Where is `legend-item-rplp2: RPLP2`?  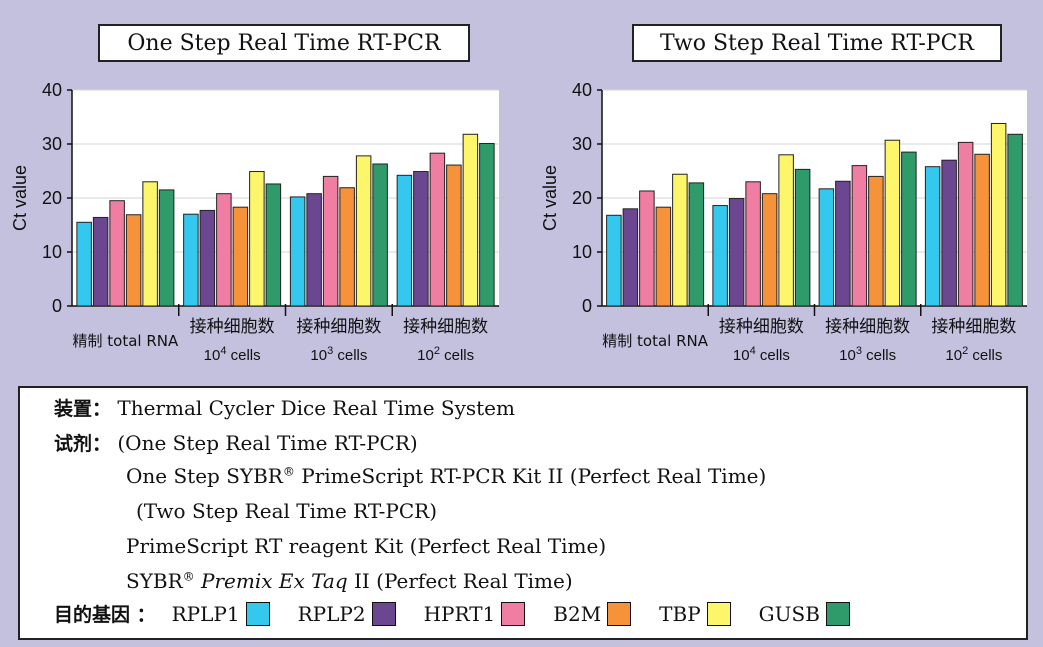 legend-item-rplp2: RPLP2 is located at coordinates (346, 613).